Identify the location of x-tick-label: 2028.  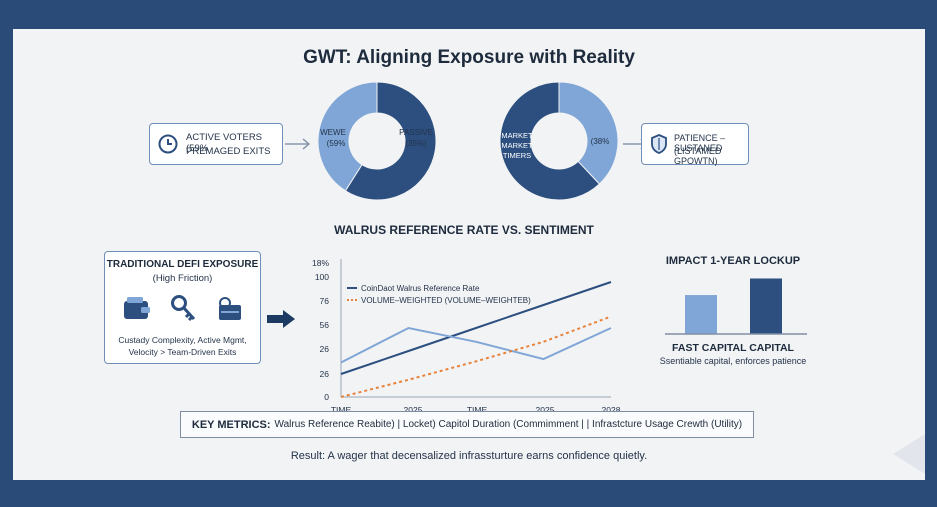
(611, 410).